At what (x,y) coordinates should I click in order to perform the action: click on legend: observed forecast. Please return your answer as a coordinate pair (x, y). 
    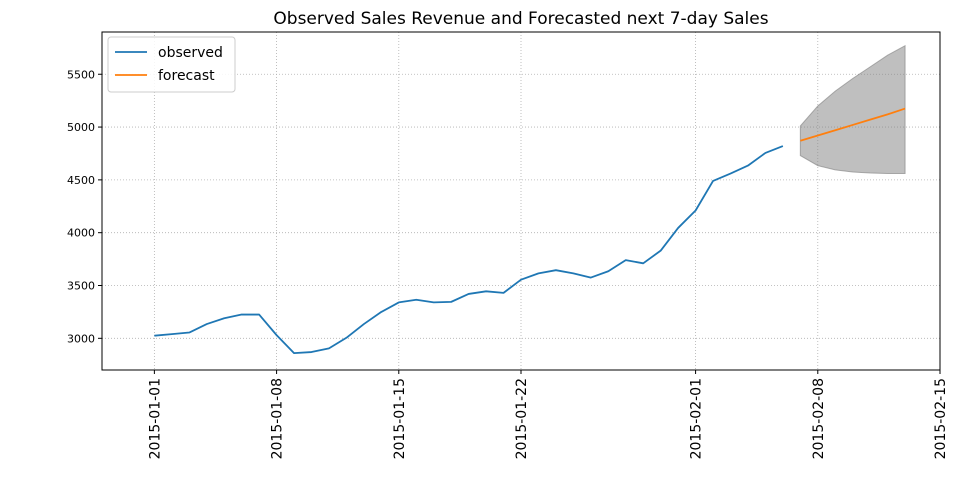
    Looking at the image, I should click on (171, 64).